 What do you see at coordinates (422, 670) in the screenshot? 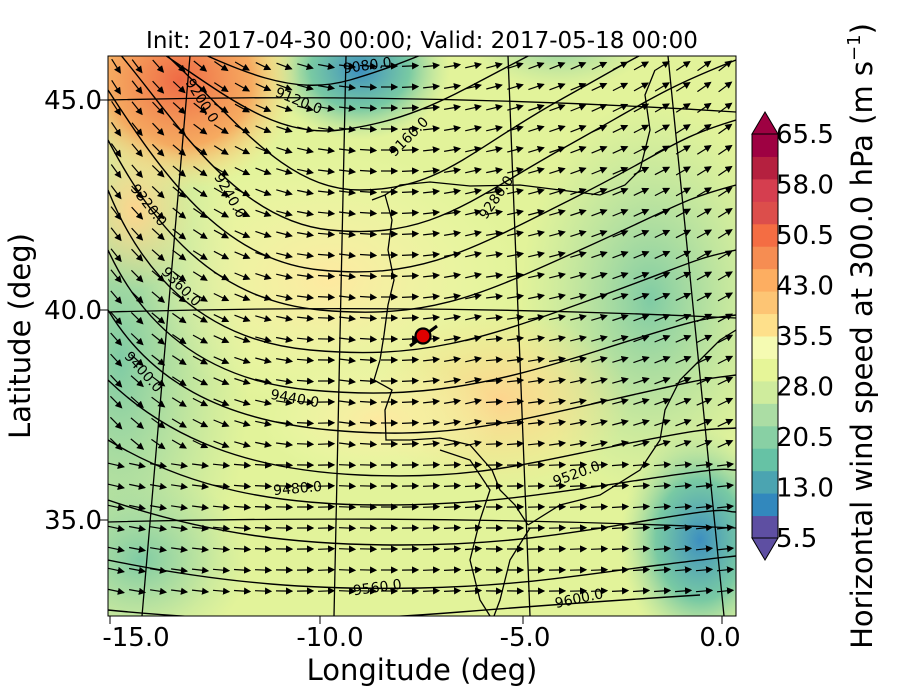
I see `x-axis-label: Longitude (deg)` at bounding box center [422, 670].